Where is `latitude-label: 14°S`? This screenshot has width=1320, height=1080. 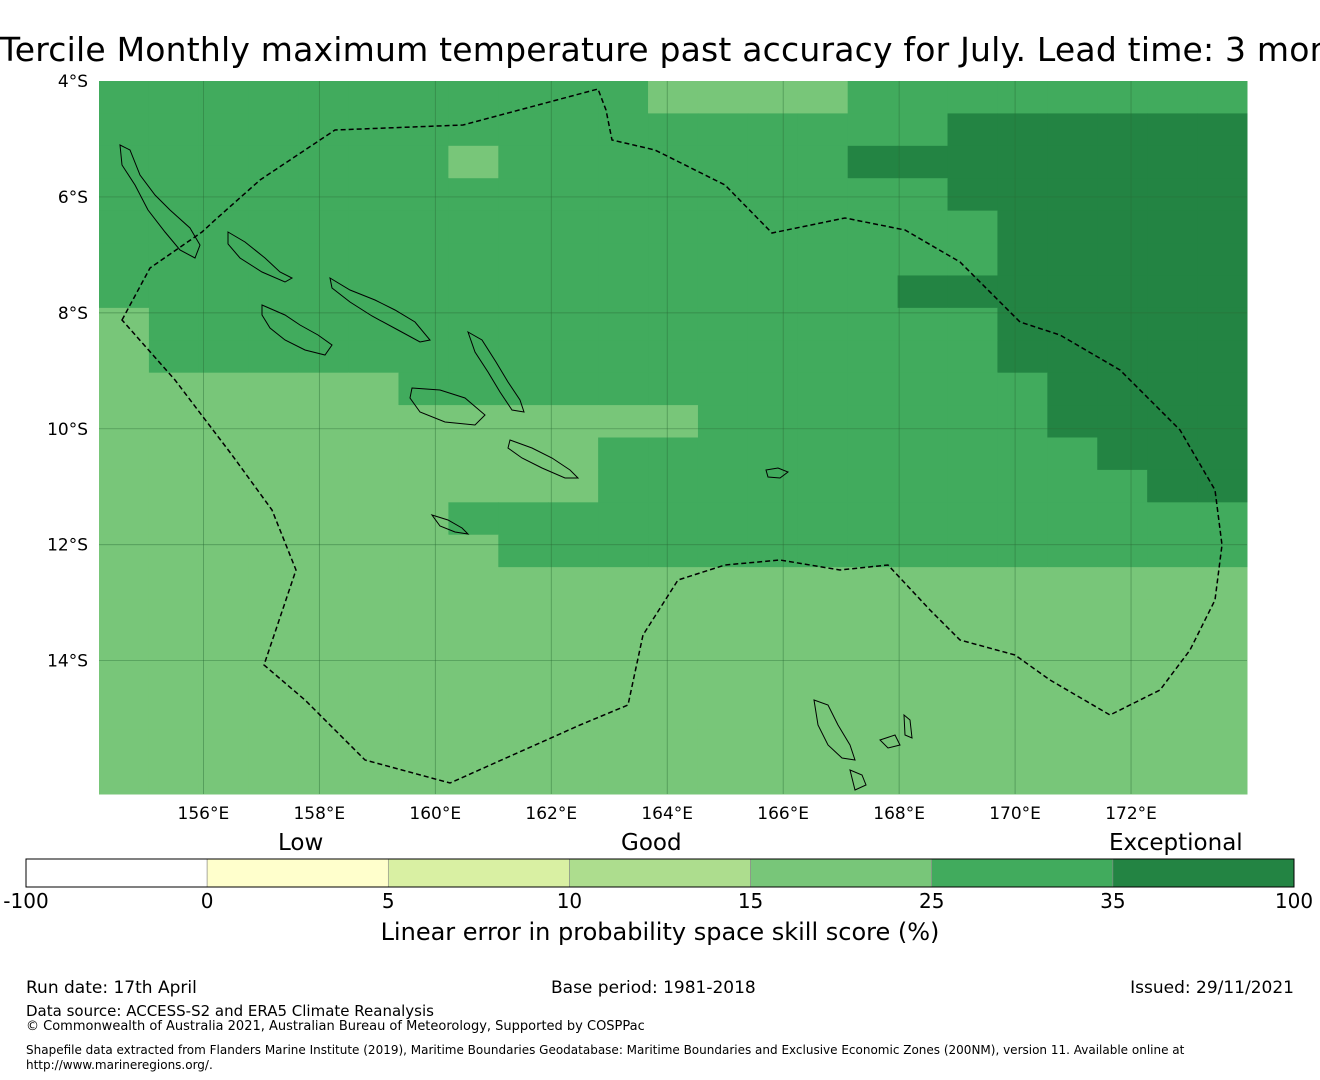
latitude-label: 14°S is located at coordinates (67, 662).